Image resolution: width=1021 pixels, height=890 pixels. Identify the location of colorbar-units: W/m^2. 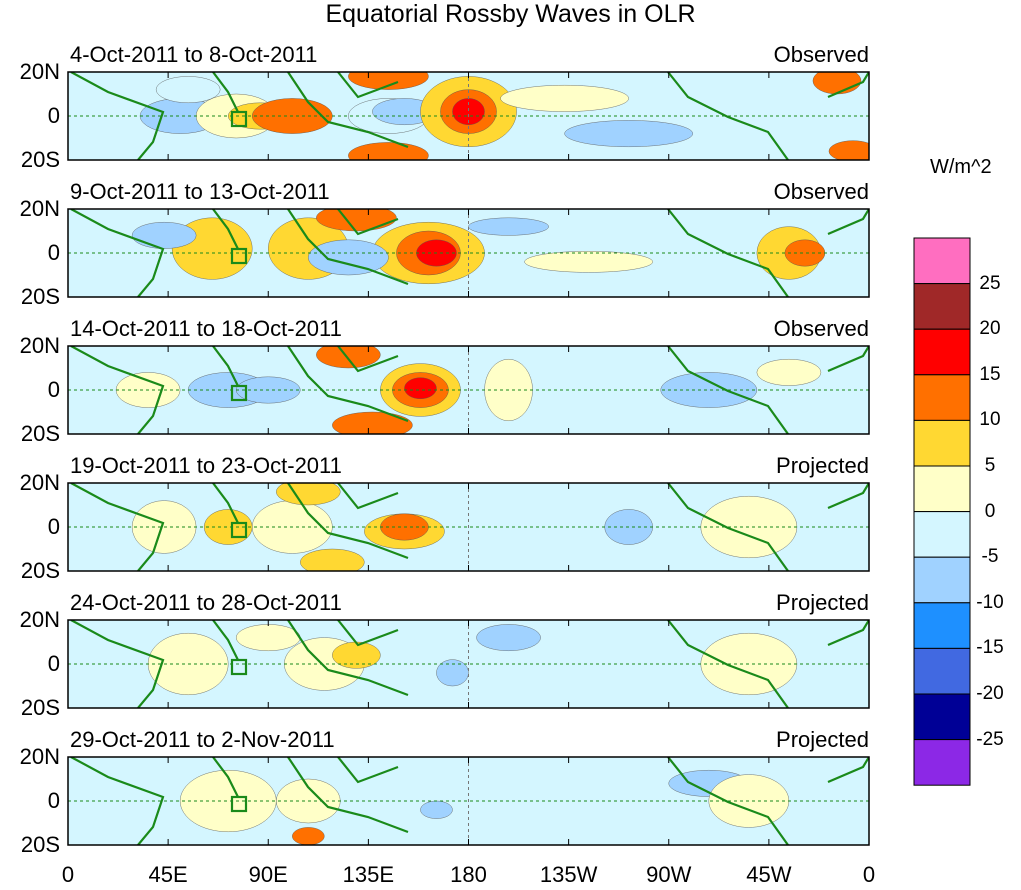
(961, 167).